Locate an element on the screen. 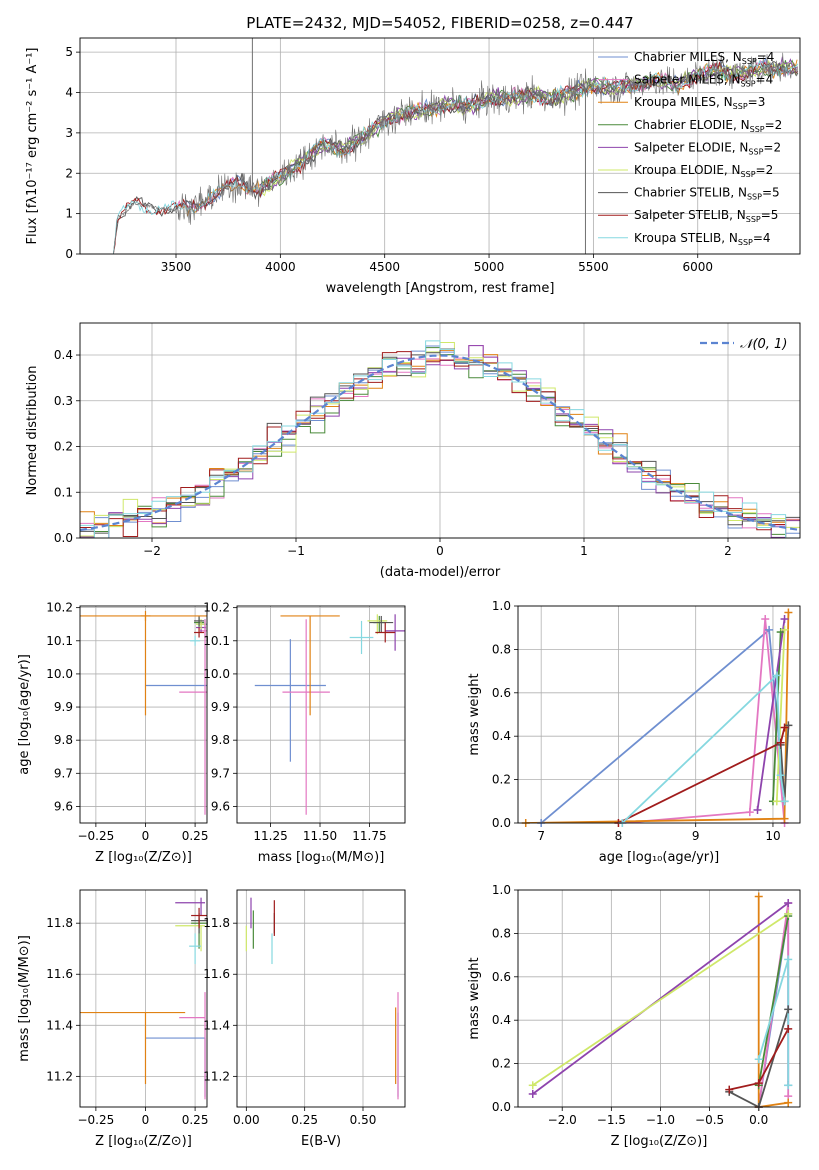  y-axis-label: mass weight is located at coordinates (474, 998).